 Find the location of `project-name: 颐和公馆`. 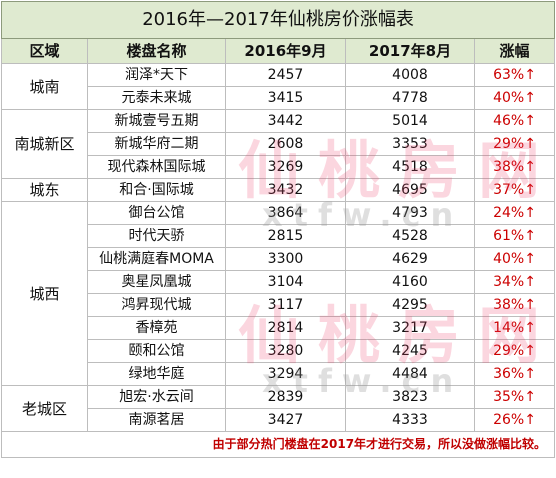

project-name: 颐和公馆 is located at coordinates (156, 351).